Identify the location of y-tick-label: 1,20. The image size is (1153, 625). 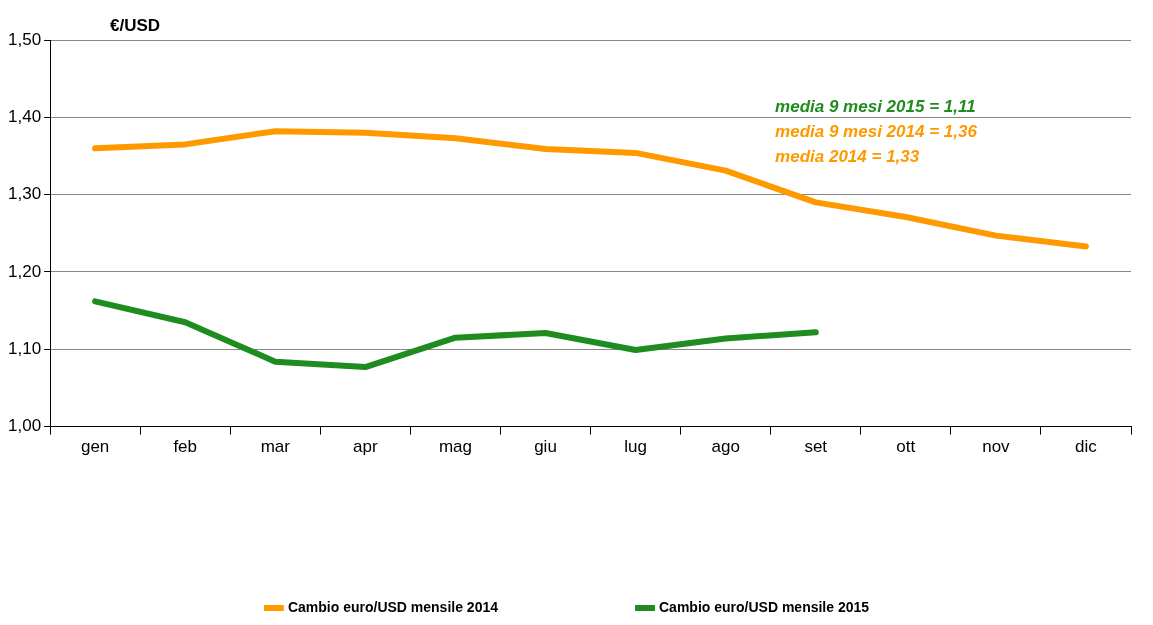
(24, 271).